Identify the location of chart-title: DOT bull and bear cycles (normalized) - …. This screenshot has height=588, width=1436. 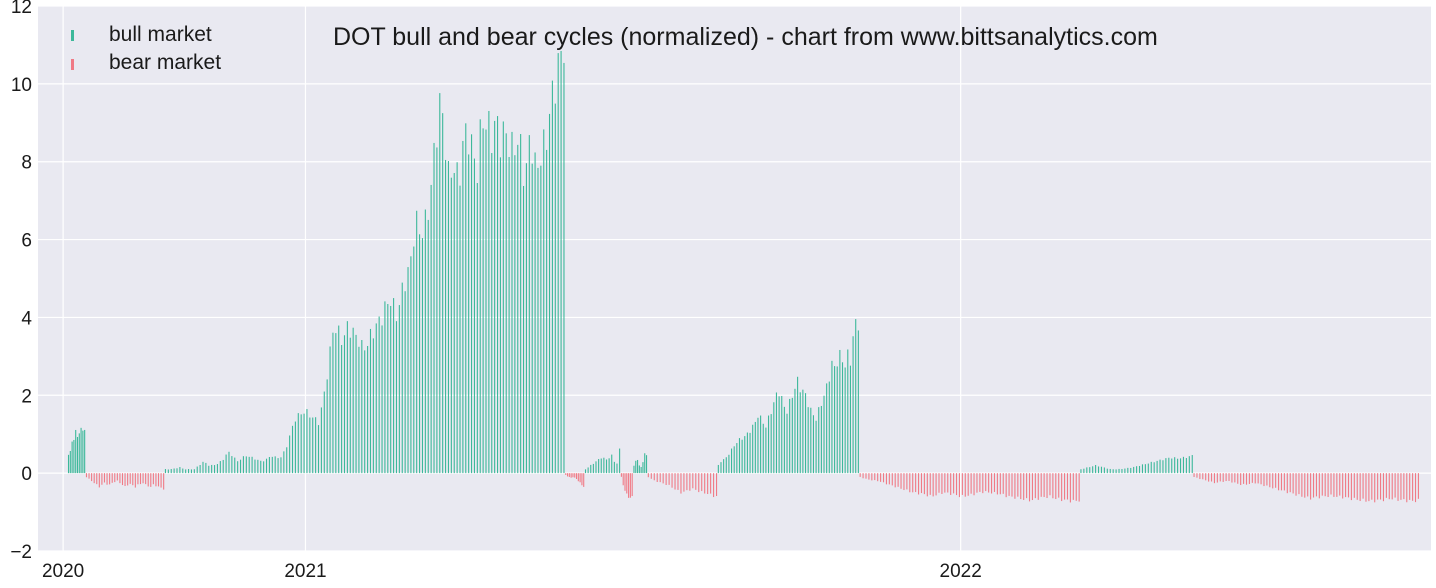
(745, 37).